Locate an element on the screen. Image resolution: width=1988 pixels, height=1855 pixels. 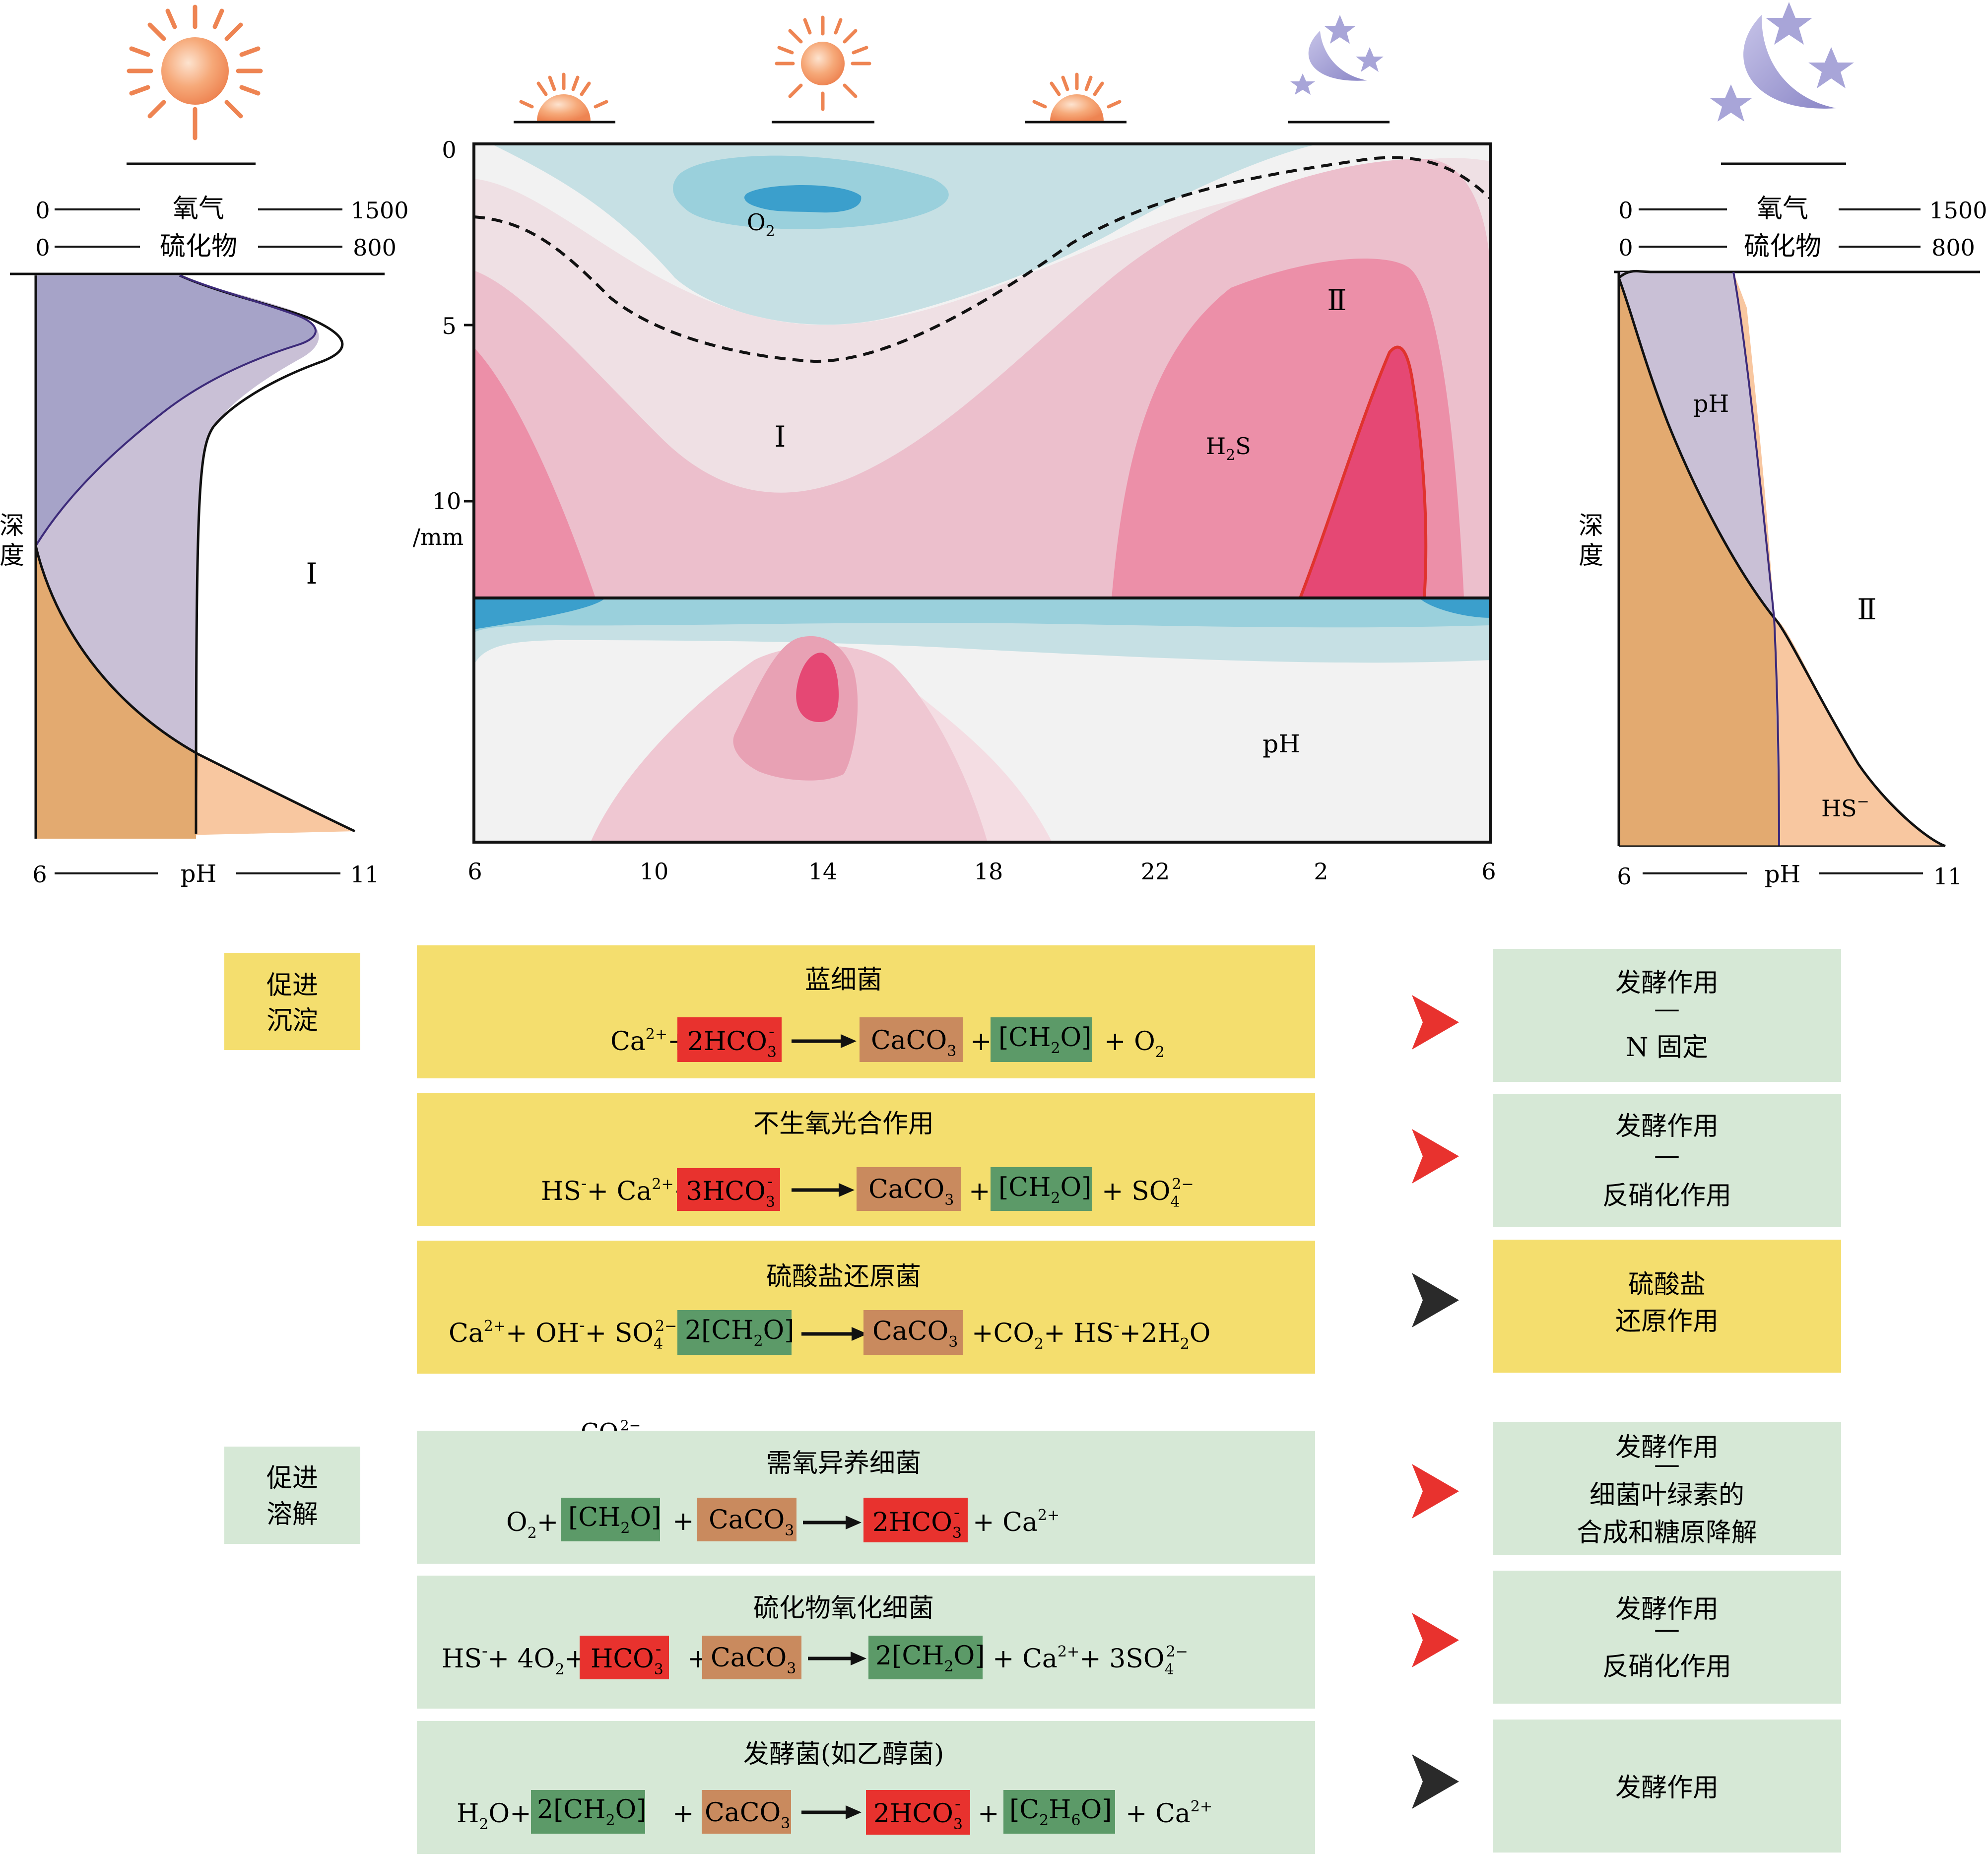
left-ph-label: pH is located at coordinates (199, 874).